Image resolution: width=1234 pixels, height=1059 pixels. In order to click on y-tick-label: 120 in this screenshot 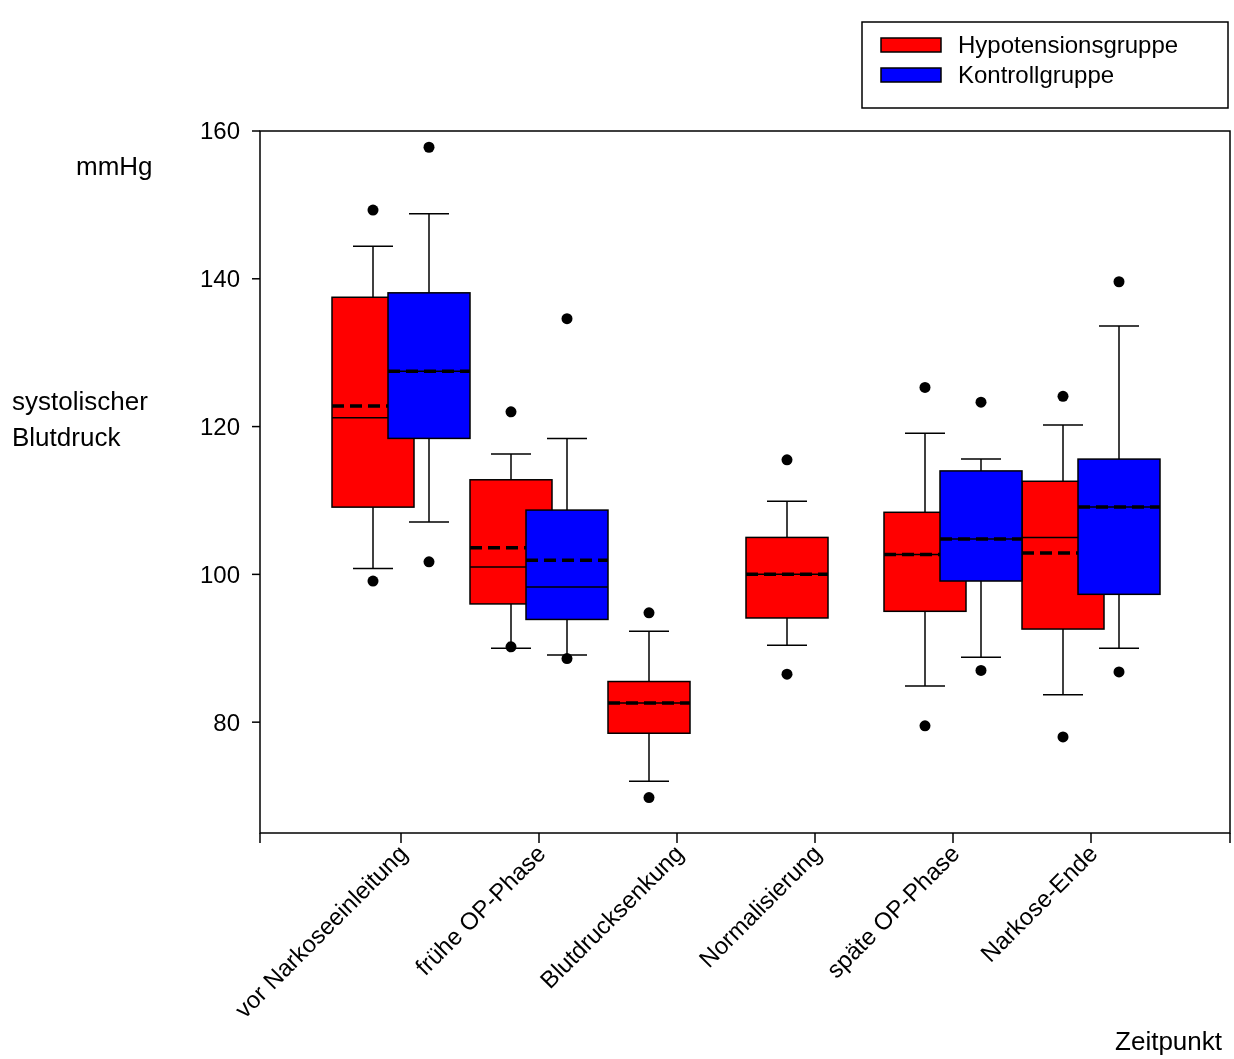, I will do `click(219, 426)`.